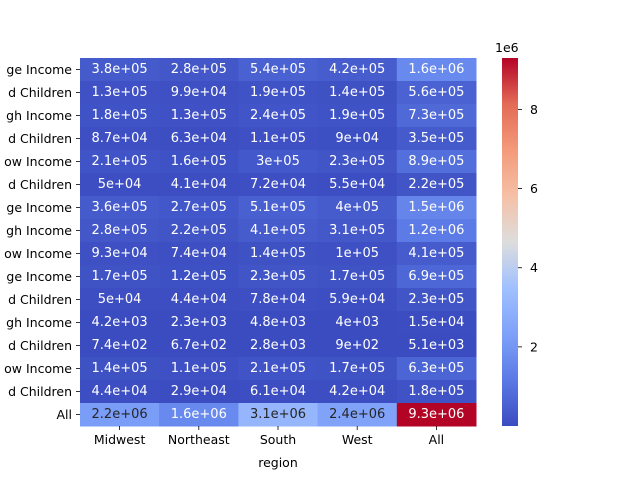 The width and height of the screenshot is (640, 480). I want to click on cell-label: 7.2e+04, so click(278, 184).